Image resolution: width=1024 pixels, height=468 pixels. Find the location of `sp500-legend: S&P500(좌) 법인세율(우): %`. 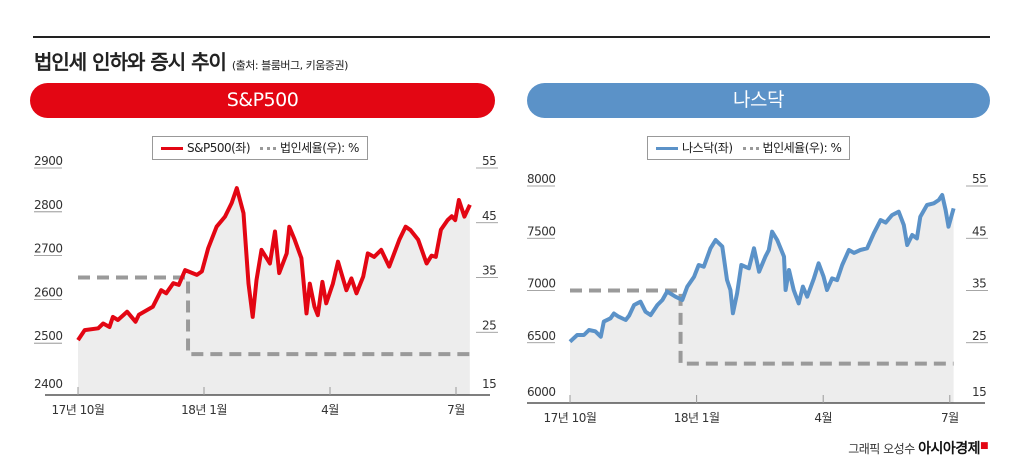

sp500-legend: S&P500(좌) 법인세율(우): % is located at coordinates (260, 148).